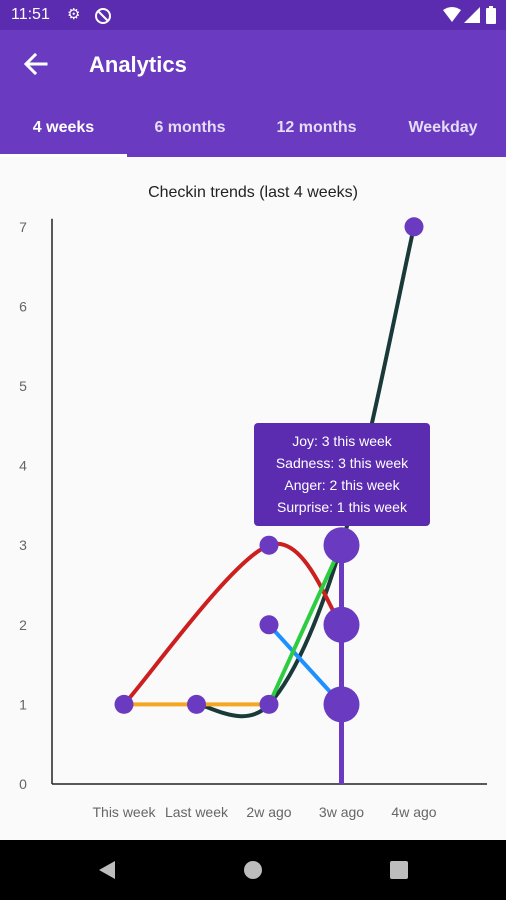 This screenshot has width=506, height=900. Describe the element at coordinates (23, 227) in the screenshot. I see `y-tick-label: 7` at that location.